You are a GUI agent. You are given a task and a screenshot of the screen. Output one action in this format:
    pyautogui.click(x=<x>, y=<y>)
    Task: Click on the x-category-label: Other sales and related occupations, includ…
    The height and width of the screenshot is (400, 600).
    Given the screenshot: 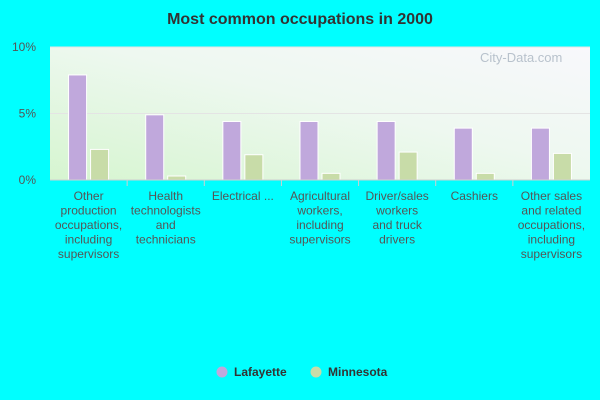 What is the action you would take?
    pyautogui.click(x=551, y=225)
    